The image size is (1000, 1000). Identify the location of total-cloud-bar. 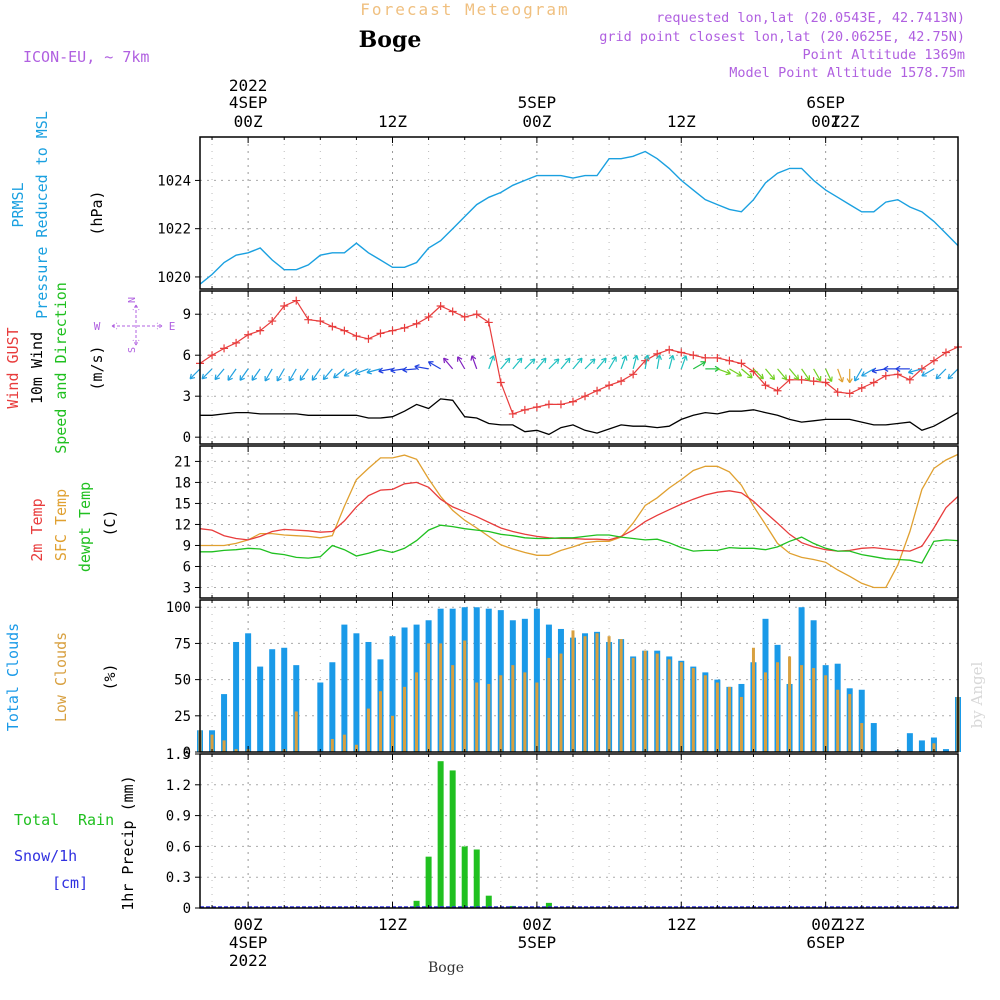
(909, 742).